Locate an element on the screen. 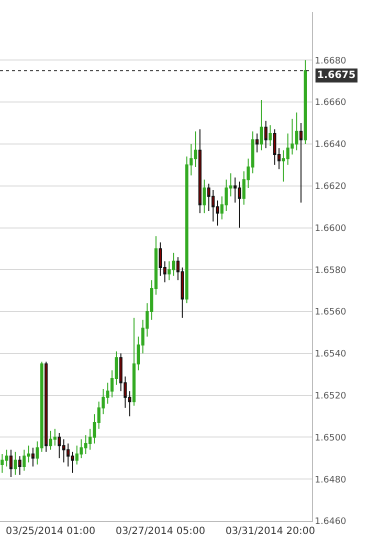 Image resolution: width=366 pixels, height=543 pixels. x-tick-label: 03/25/2014 01:00 is located at coordinates (51, 531).